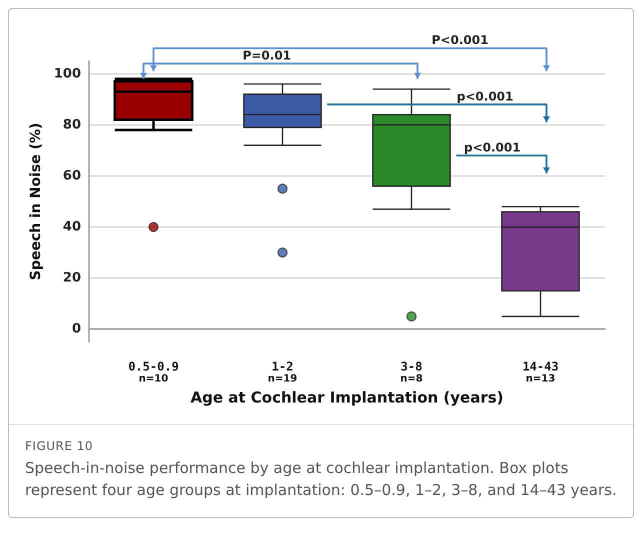 The width and height of the screenshot is (642, 551). Describe the element at coordinates (71, 176) in the screenshot. I see `y-tick-label: 60` at that location.